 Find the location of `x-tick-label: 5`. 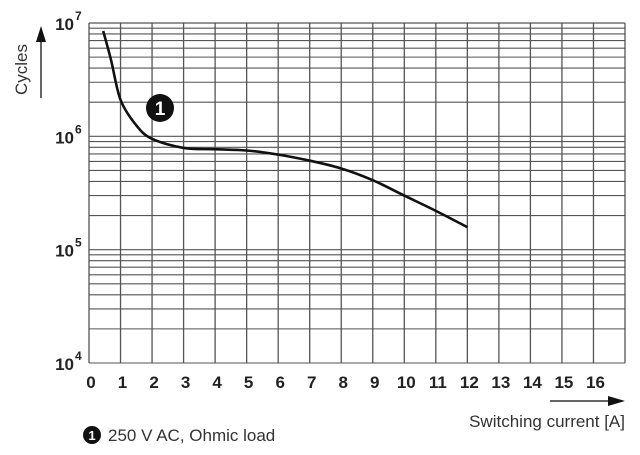

x-tick-label: 5 is located at coordinates (248, 382).